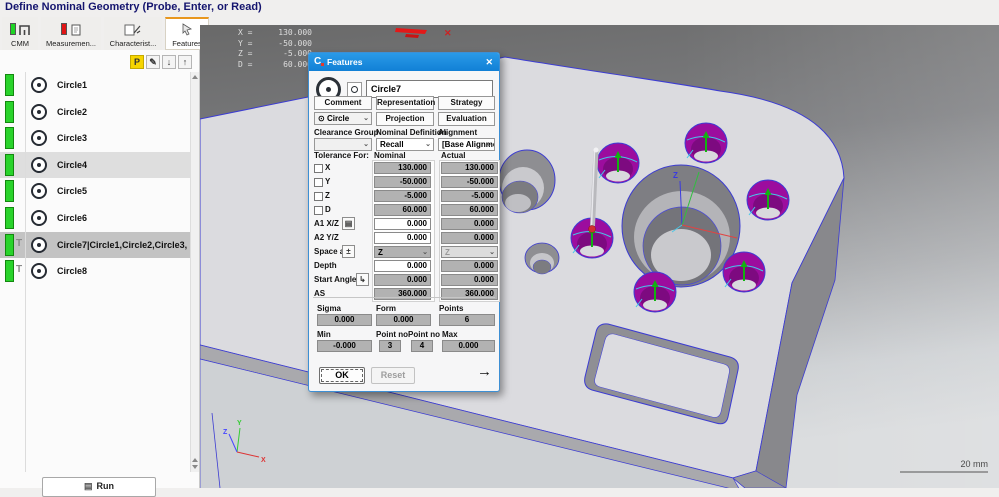 The width and height of the screenshot is (999, 497). Describe the element at coordinates (402, 182) in the screenshot. I see `y-nominal-field: -50.000` at that location.